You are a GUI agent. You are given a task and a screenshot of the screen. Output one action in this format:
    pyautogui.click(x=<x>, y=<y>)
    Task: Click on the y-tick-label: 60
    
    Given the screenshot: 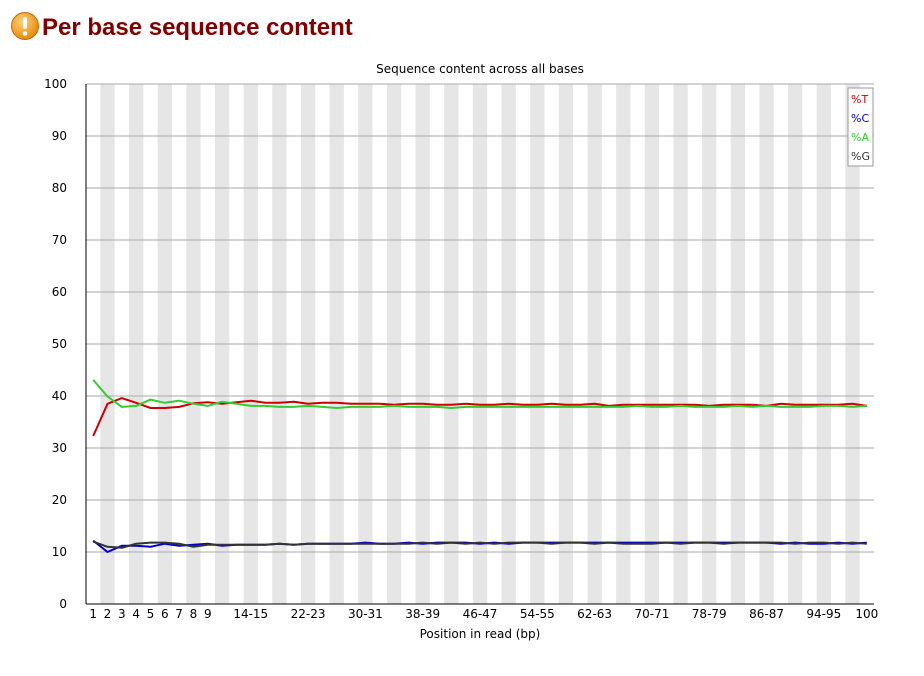 What is the action you would take?
    pyautogui.click(x=59, y=292)
    